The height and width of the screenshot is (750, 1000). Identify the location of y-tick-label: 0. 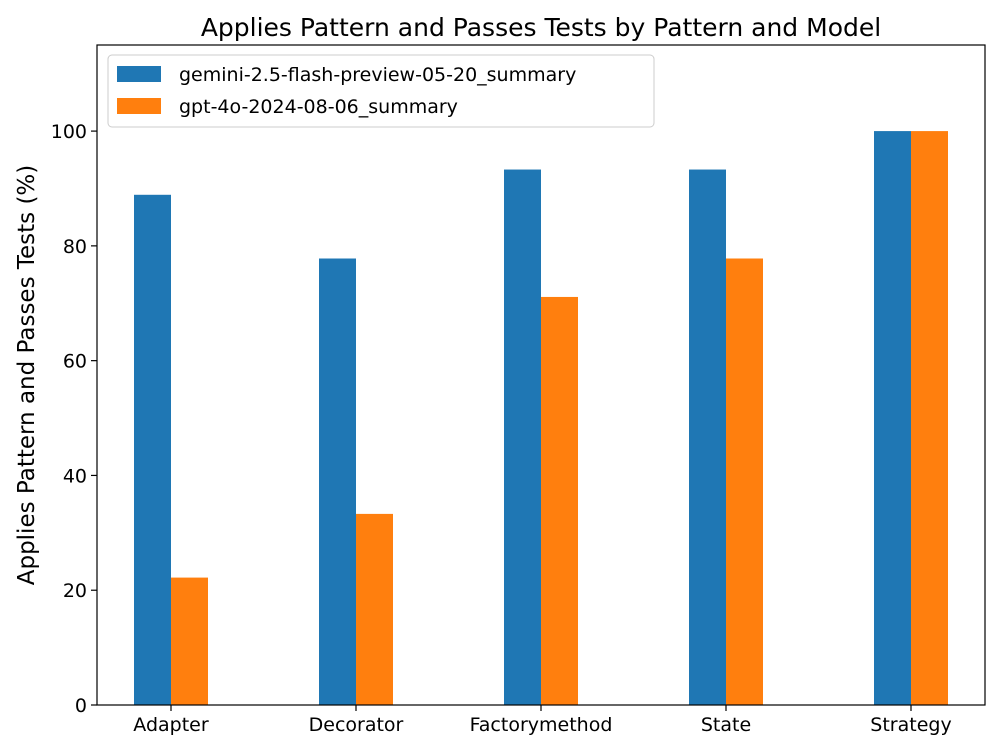
(81, 706).